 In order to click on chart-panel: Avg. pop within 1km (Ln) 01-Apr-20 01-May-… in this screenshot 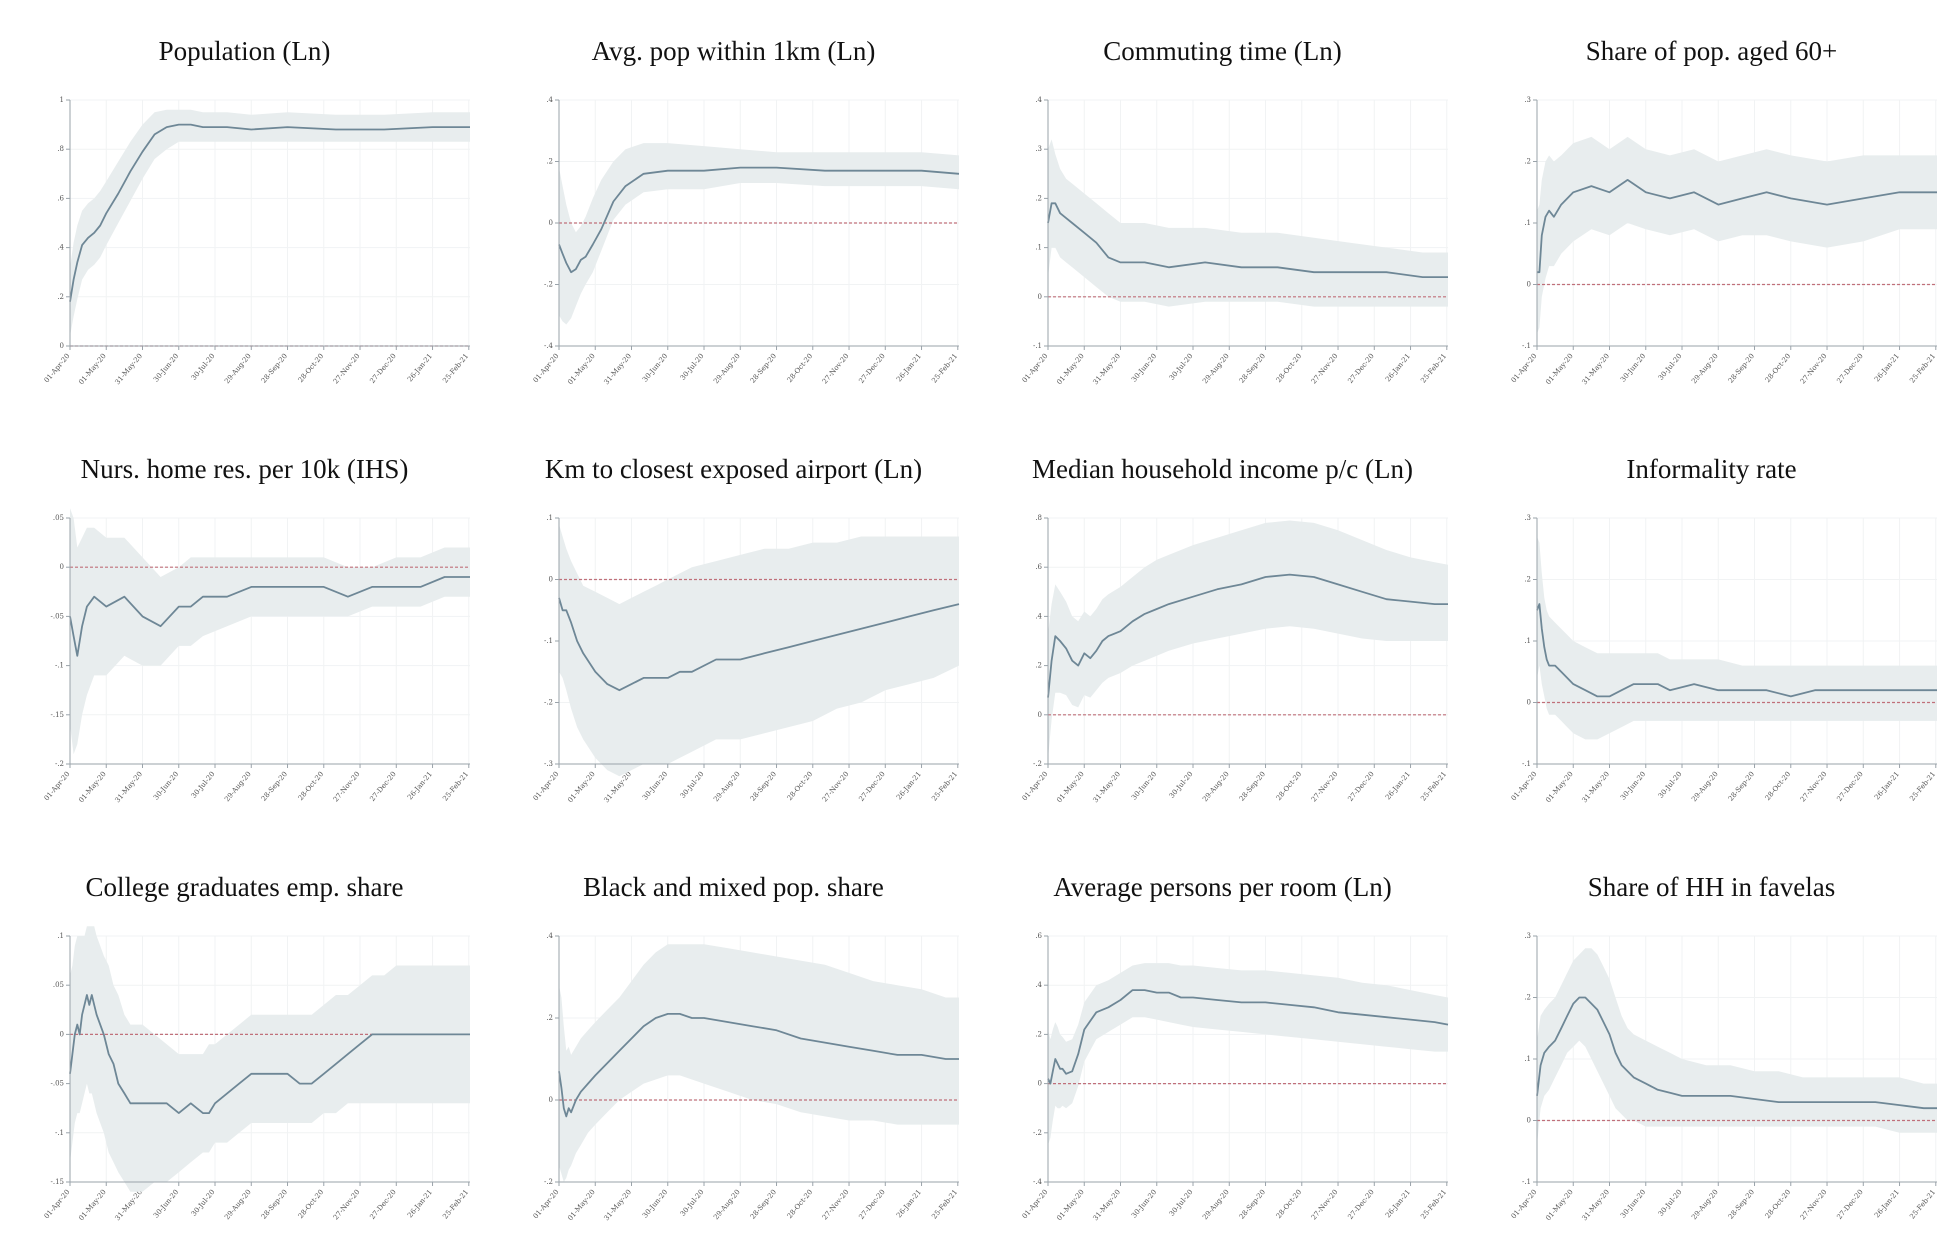, I will do `click(733, 209)`.